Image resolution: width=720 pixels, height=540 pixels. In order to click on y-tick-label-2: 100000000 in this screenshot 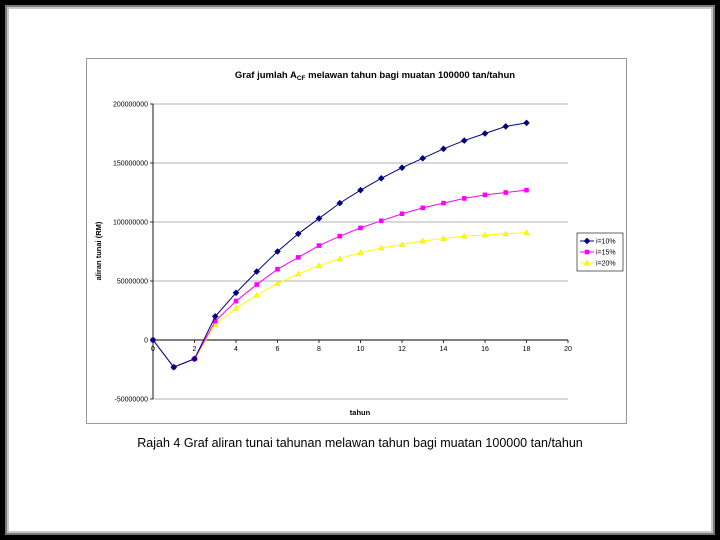, I will do `click(130, 223)`.